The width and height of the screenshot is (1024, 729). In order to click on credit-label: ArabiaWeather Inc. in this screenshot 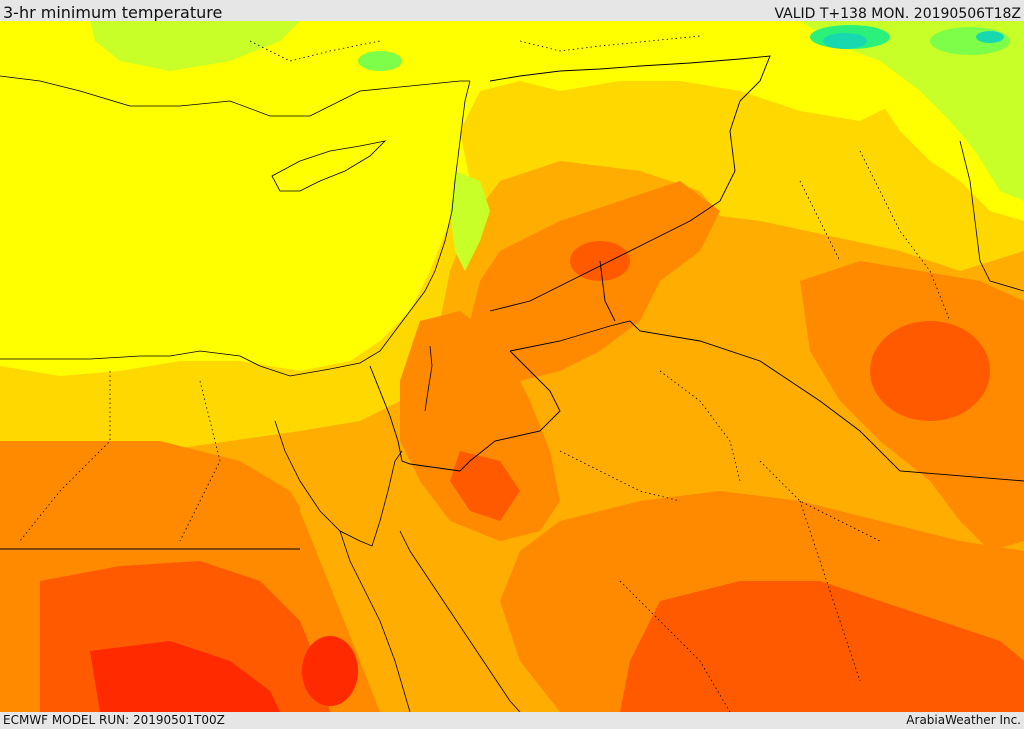, I will do `click(963, 720)`.